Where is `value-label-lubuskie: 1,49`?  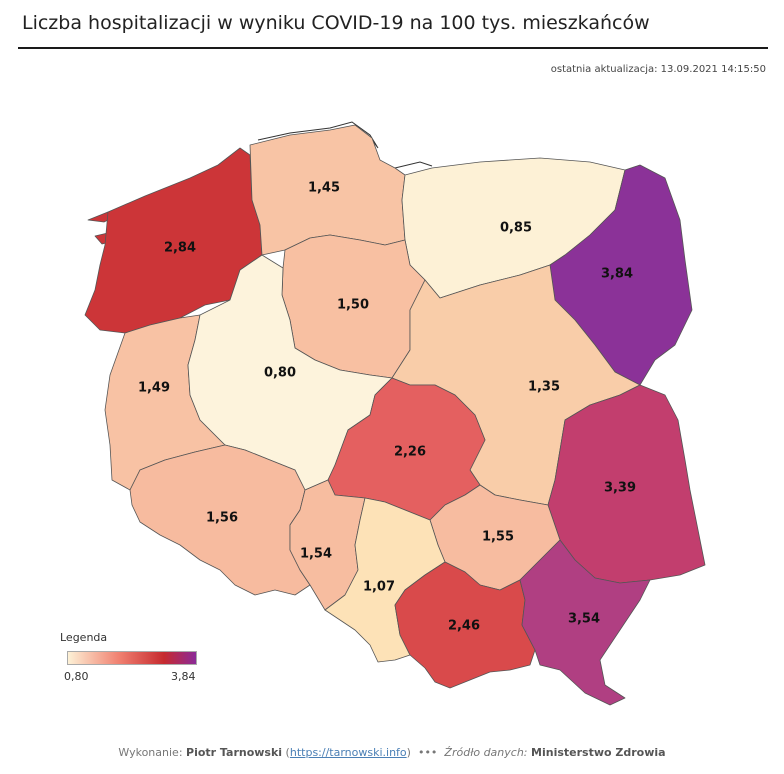
value-label-lubuskie: 1,49 is located at coordinates (154, 388).